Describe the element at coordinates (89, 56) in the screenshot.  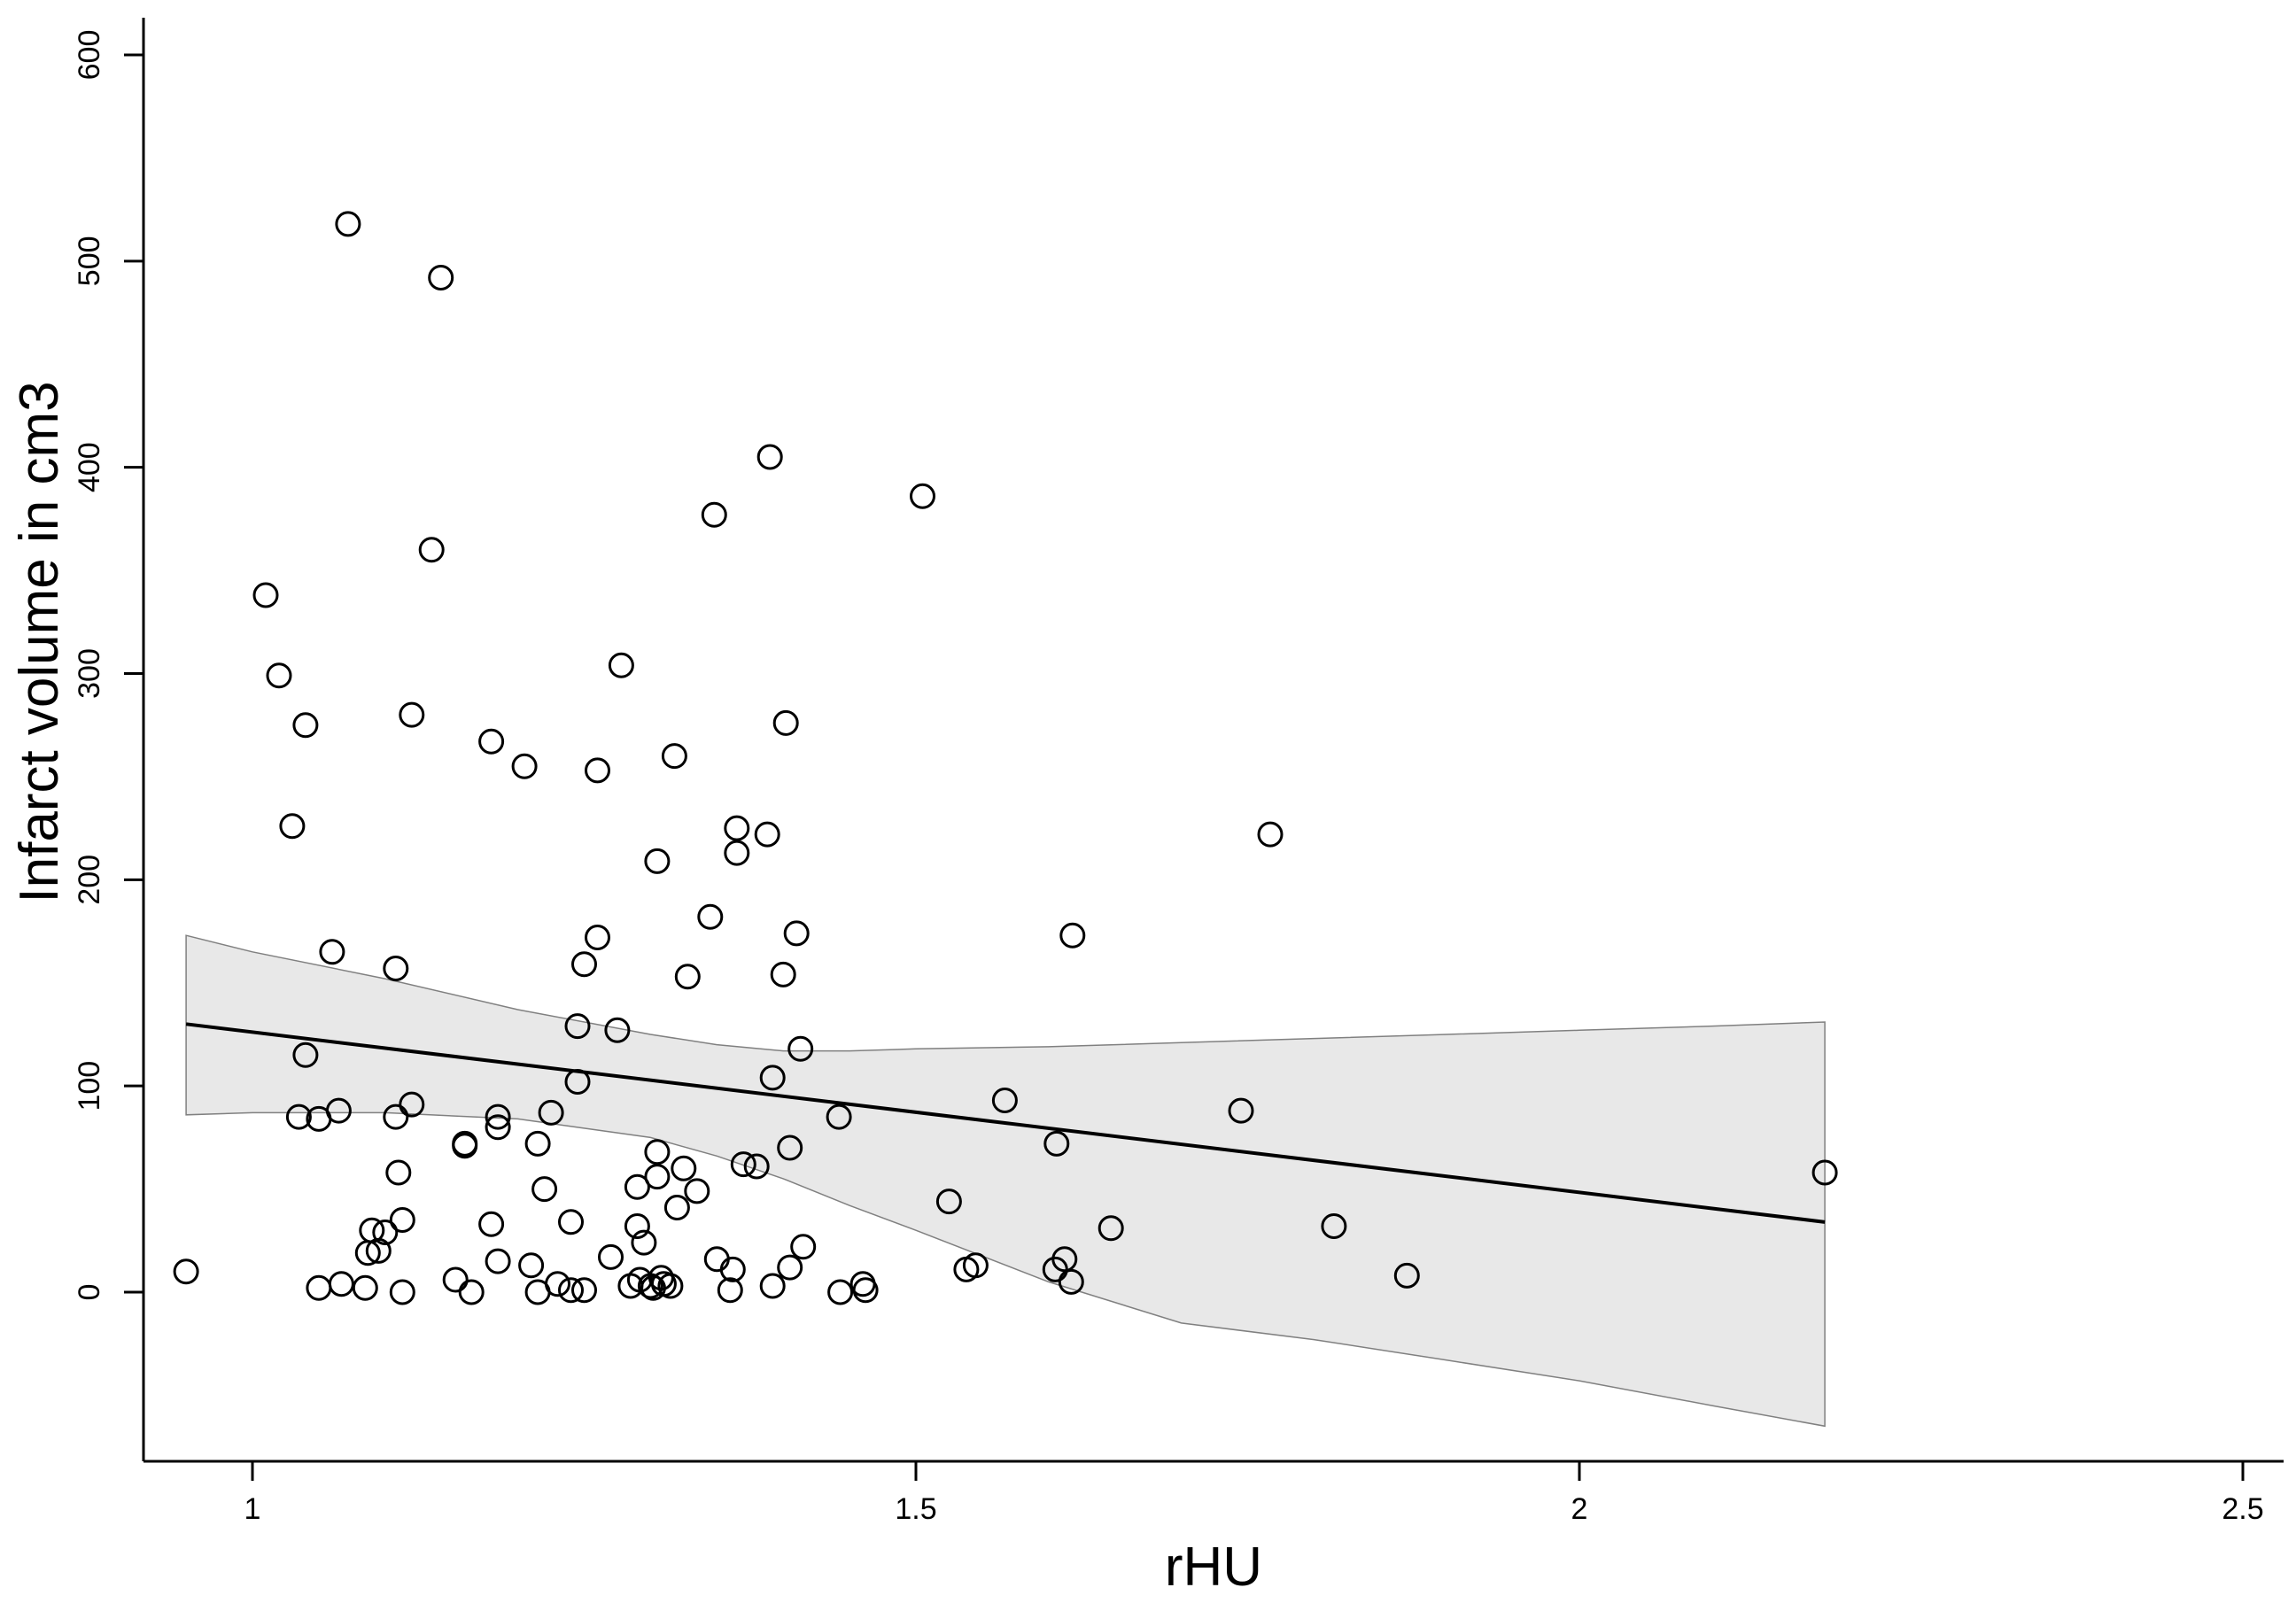
I see `y-tick-label: 600` at that location.